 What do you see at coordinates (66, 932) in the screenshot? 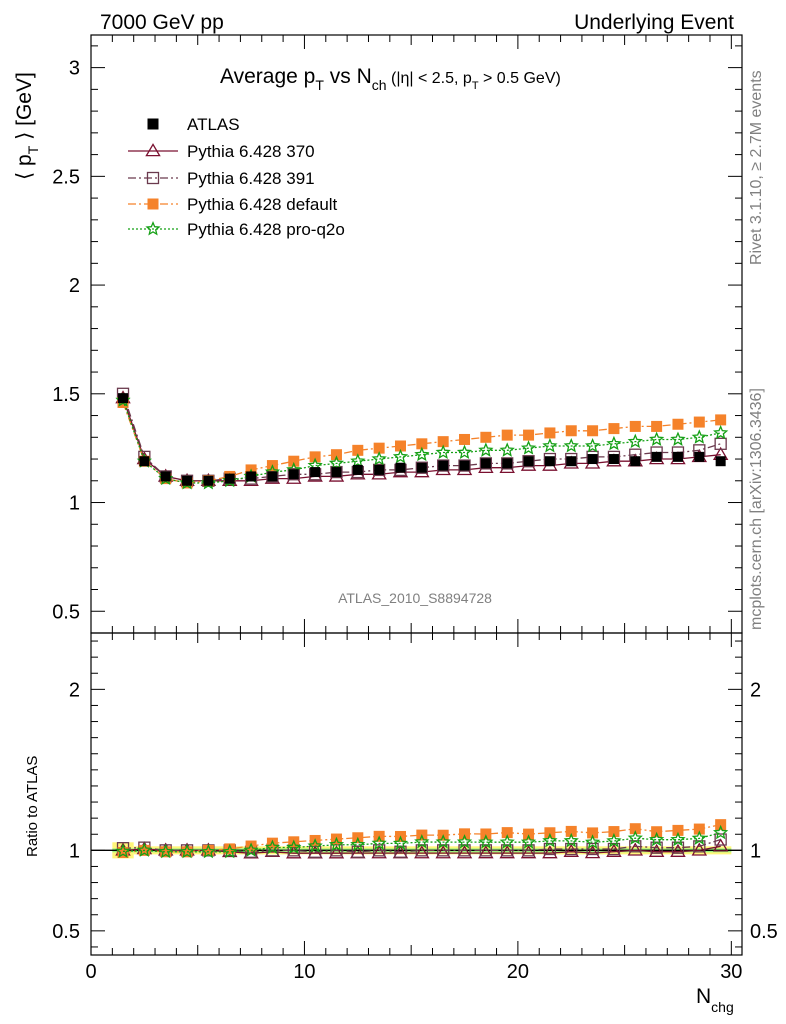
I see `y-tick-label-bottom: 0.5` at bounding box center [66, 932].